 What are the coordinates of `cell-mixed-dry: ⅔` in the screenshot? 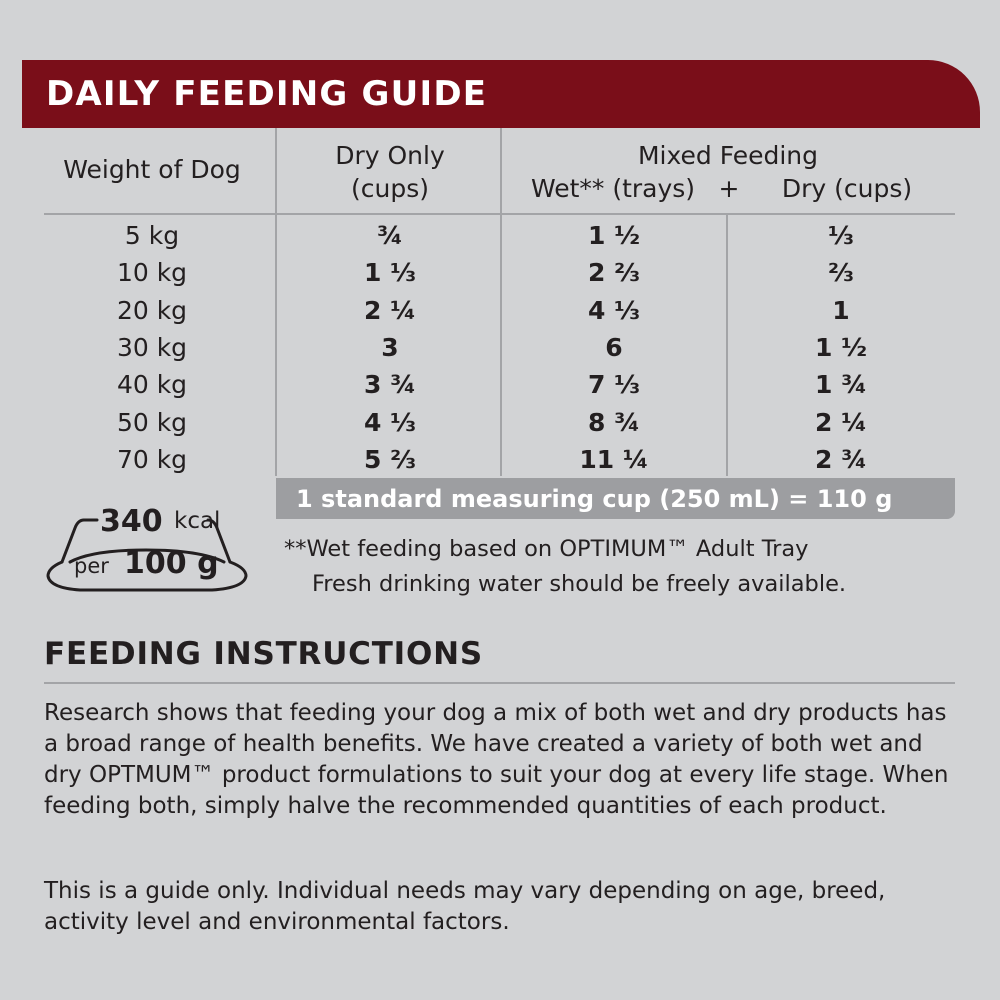 It's located at (841, 273).